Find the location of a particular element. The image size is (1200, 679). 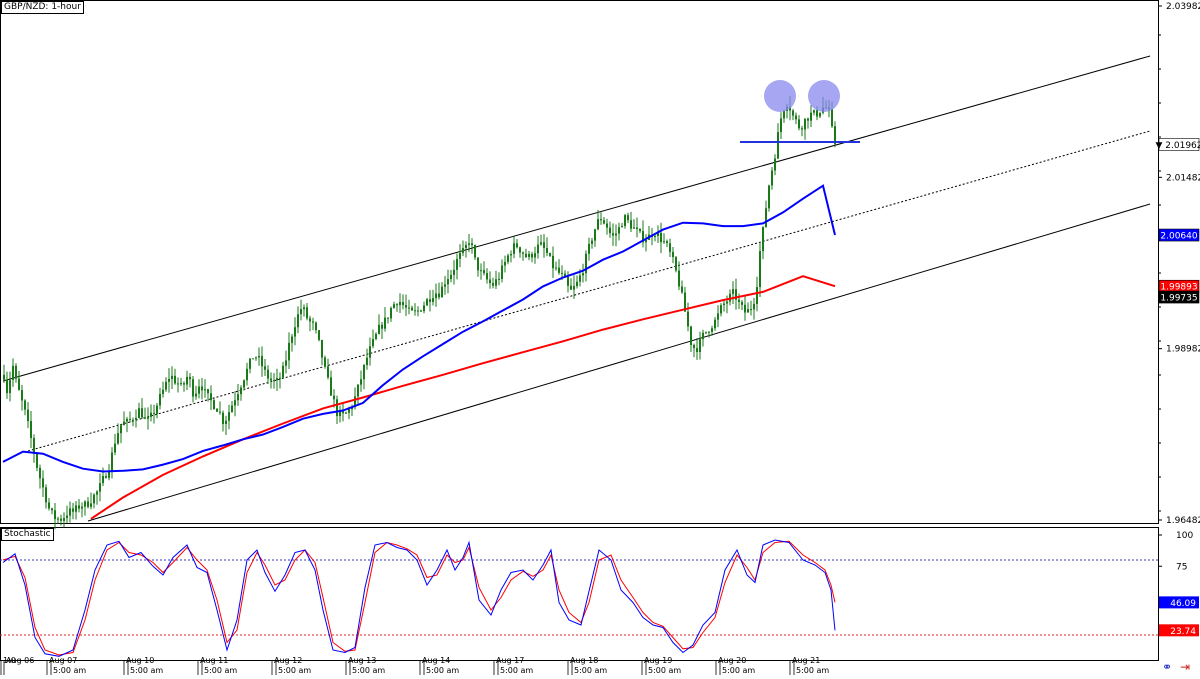

double-top-marker-left is located at coordinates (780, 96).